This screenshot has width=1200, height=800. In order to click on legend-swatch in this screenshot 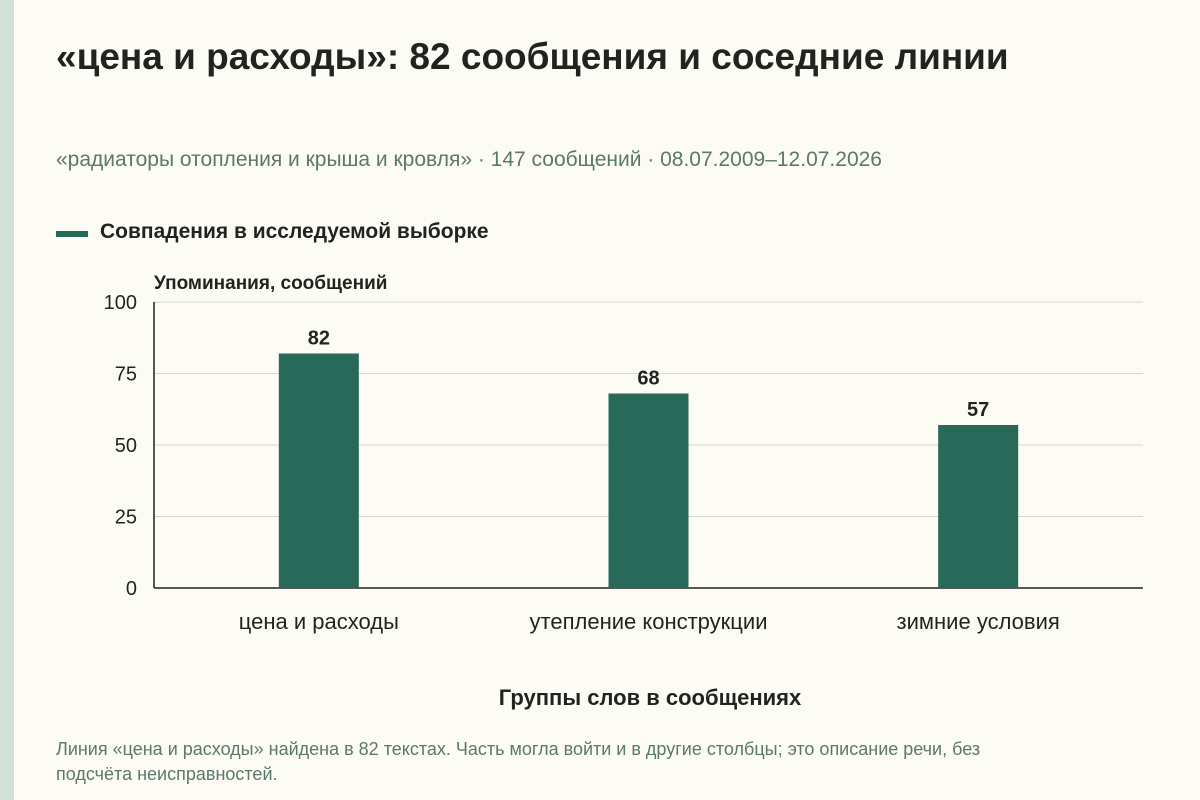, I will do `click(72, 234)`.